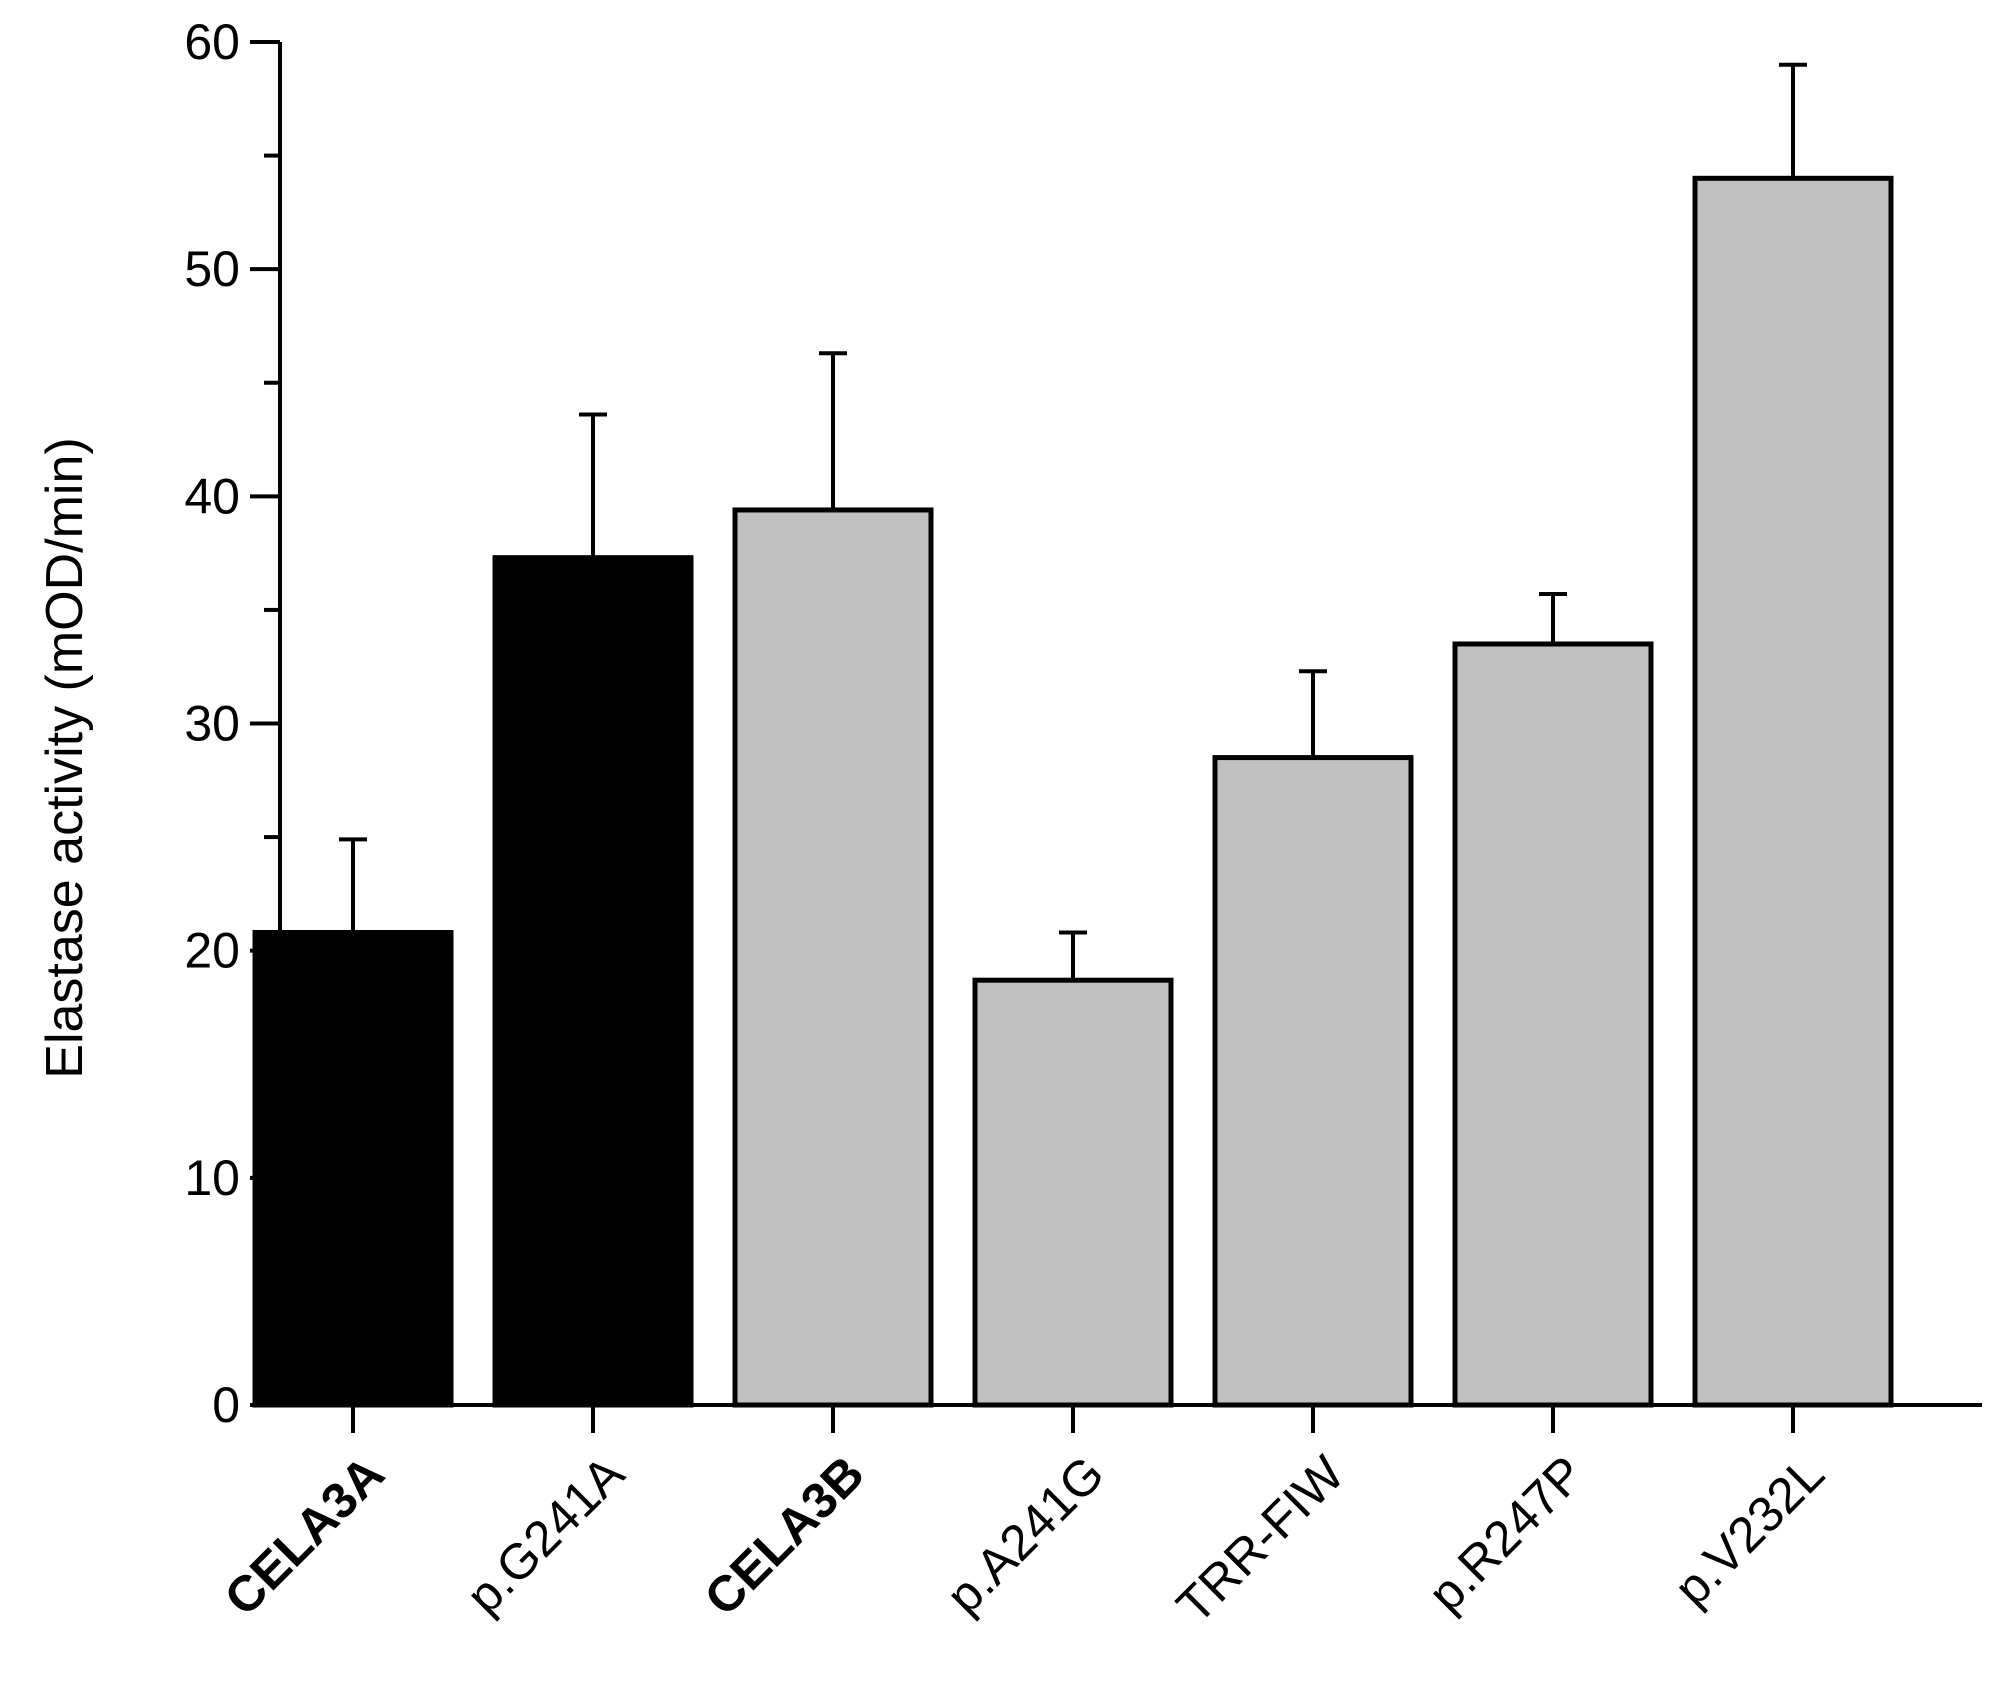  What do you see at coordinates (212, 496) in the screenshot?
I see `y-tick-label: 40` at bounding box center [212, 496].